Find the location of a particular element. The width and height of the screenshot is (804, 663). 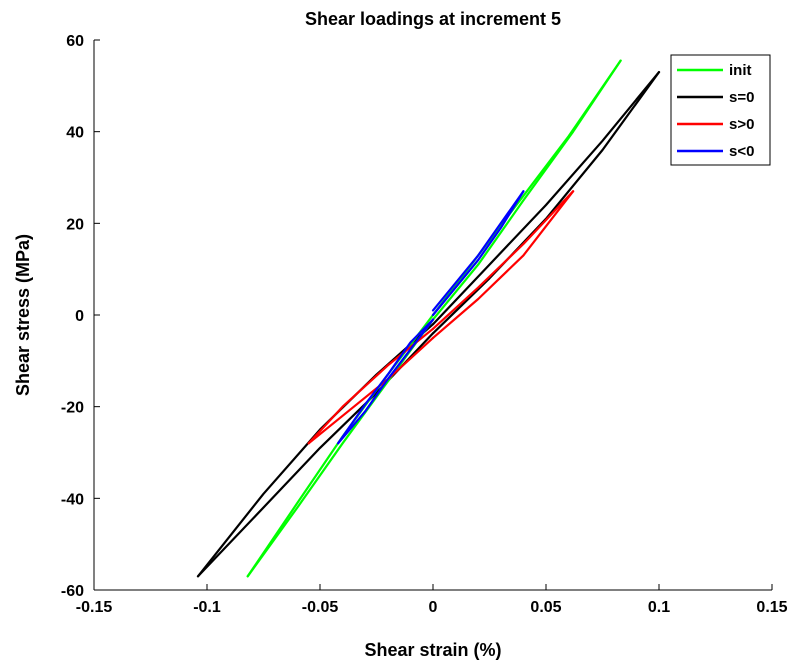

series-line-s>0-2 is located at coordinates (371, 390).